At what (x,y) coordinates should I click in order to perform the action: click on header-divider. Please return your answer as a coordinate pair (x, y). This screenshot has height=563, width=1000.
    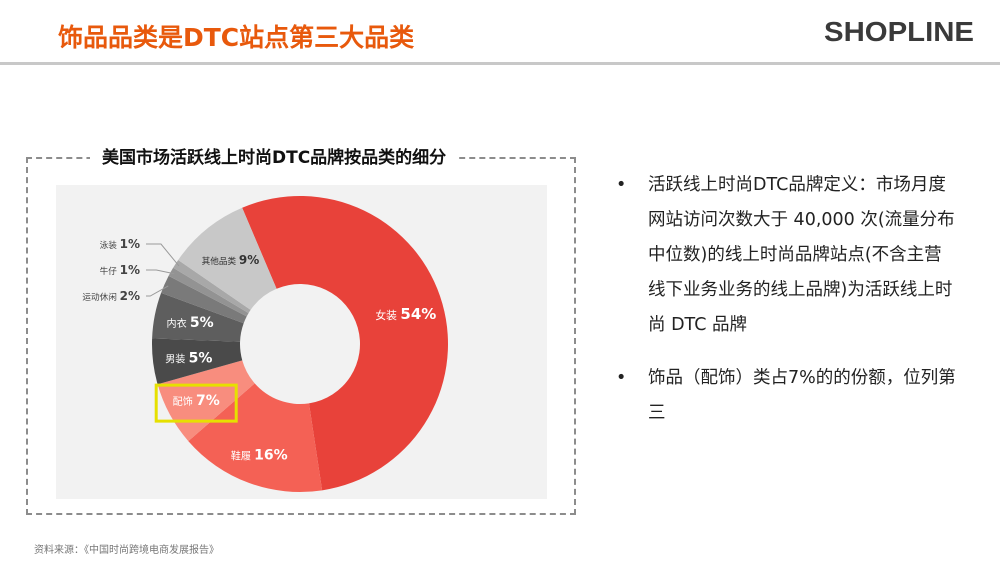
    Looking at the image, I should click on (500, 63).